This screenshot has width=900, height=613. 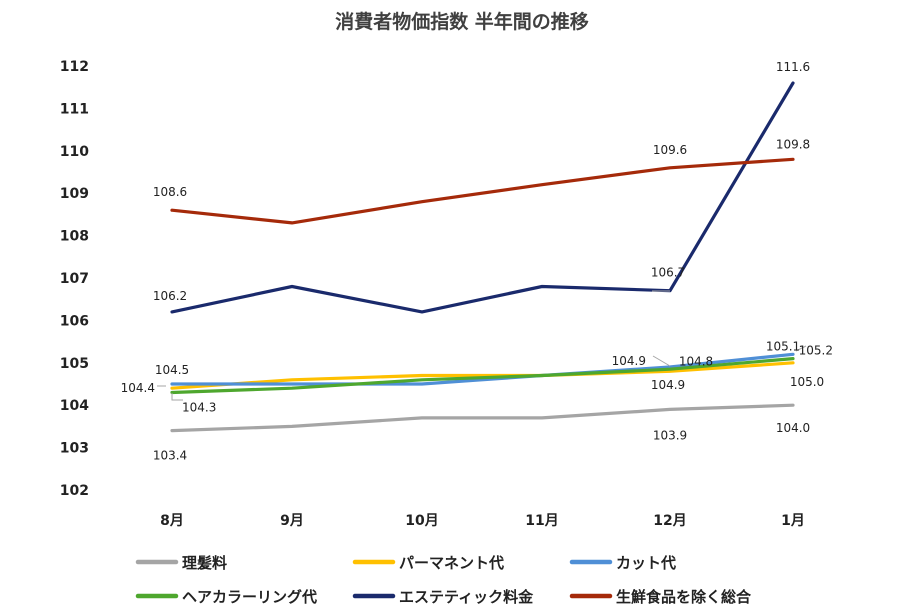 I want to click on y-axis-ticks: 102 103 104 105 106 107 108 109 110 111 112, so click(x=74, y=279).